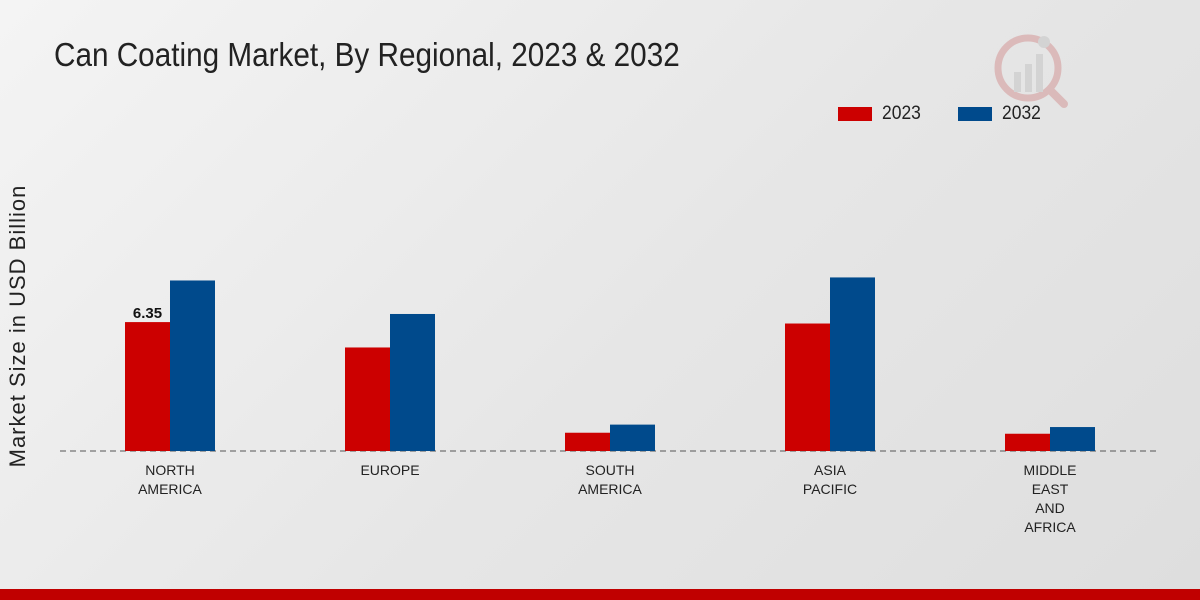 The height and width of the screenshot is (600, 1200). Describe the element at coordinates (389, 470) in the screenshot. I see `category-label-1: EUROPE` at that location.